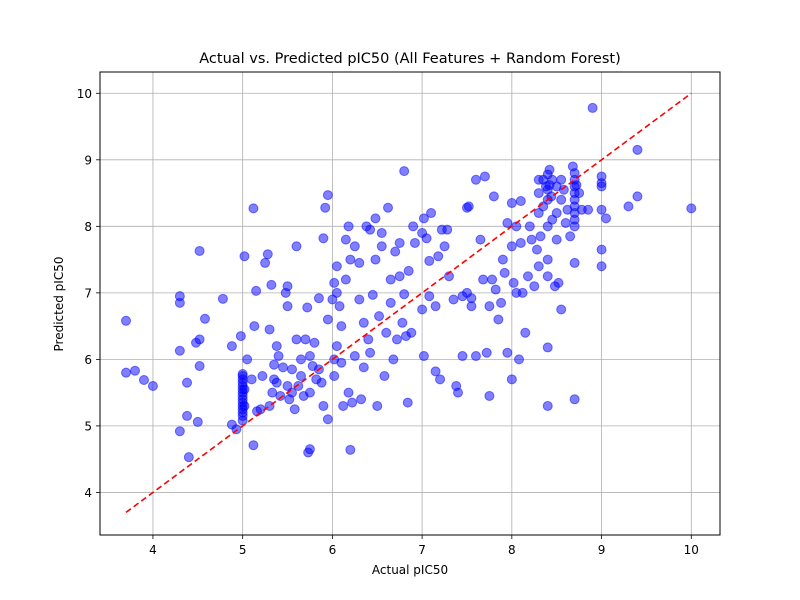  Describe the element at coordinates (88, 293) in the screenshot. I see `y-tick-label: 7` at that location.